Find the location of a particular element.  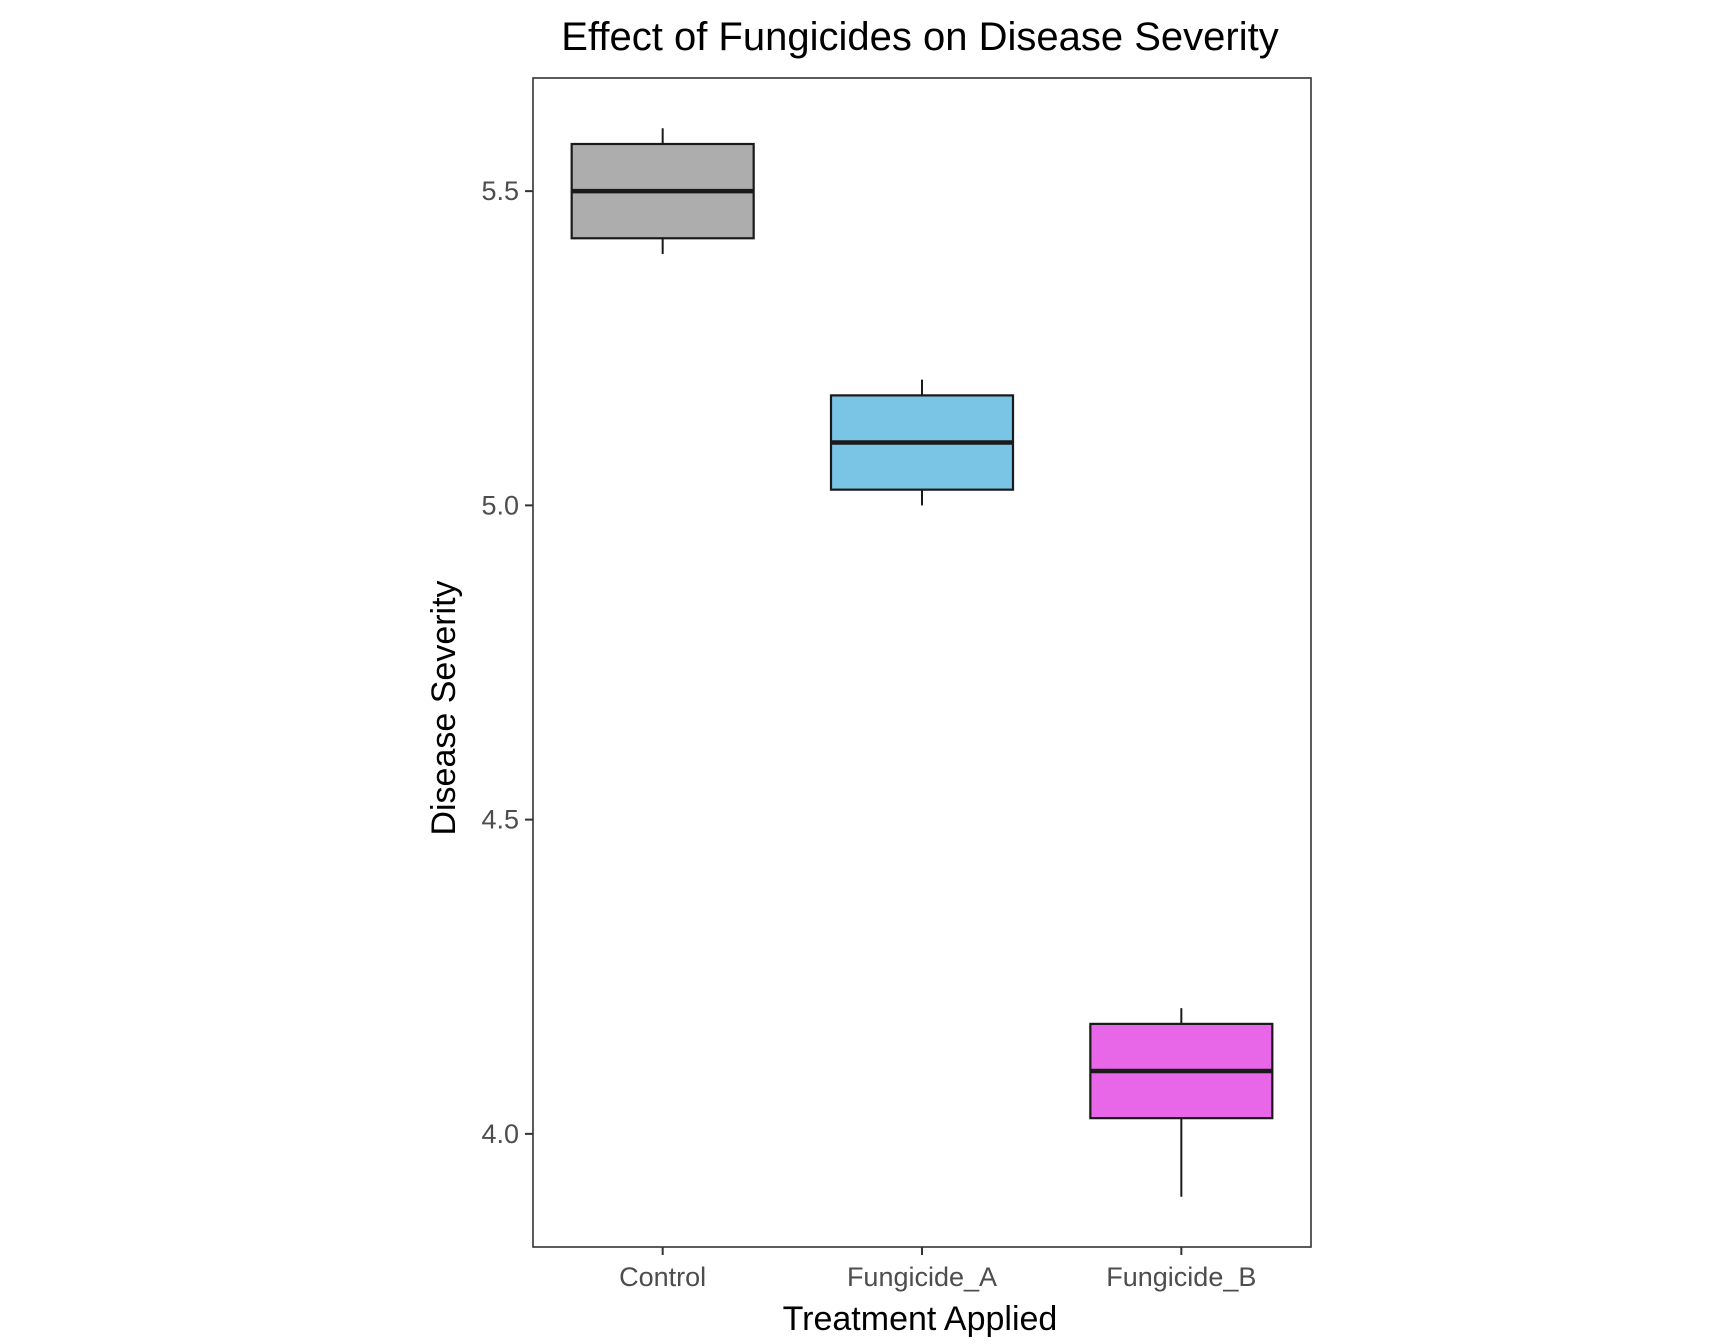

box-control is located at coordinates (662, 191).